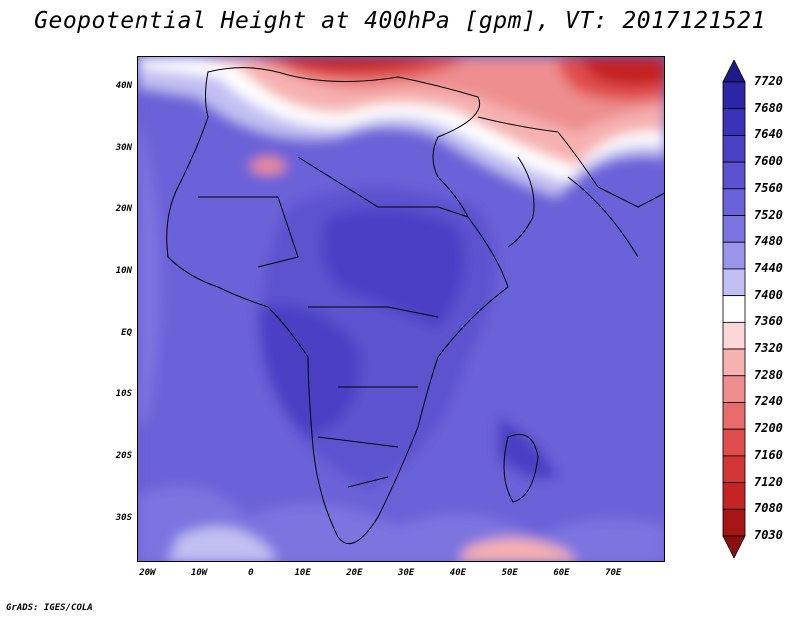 This screenshot has height=618, width=800. Describe the element at coordinates (768, 401) in the screenshot. I see `colorbar-level-label: 7240` at that location.